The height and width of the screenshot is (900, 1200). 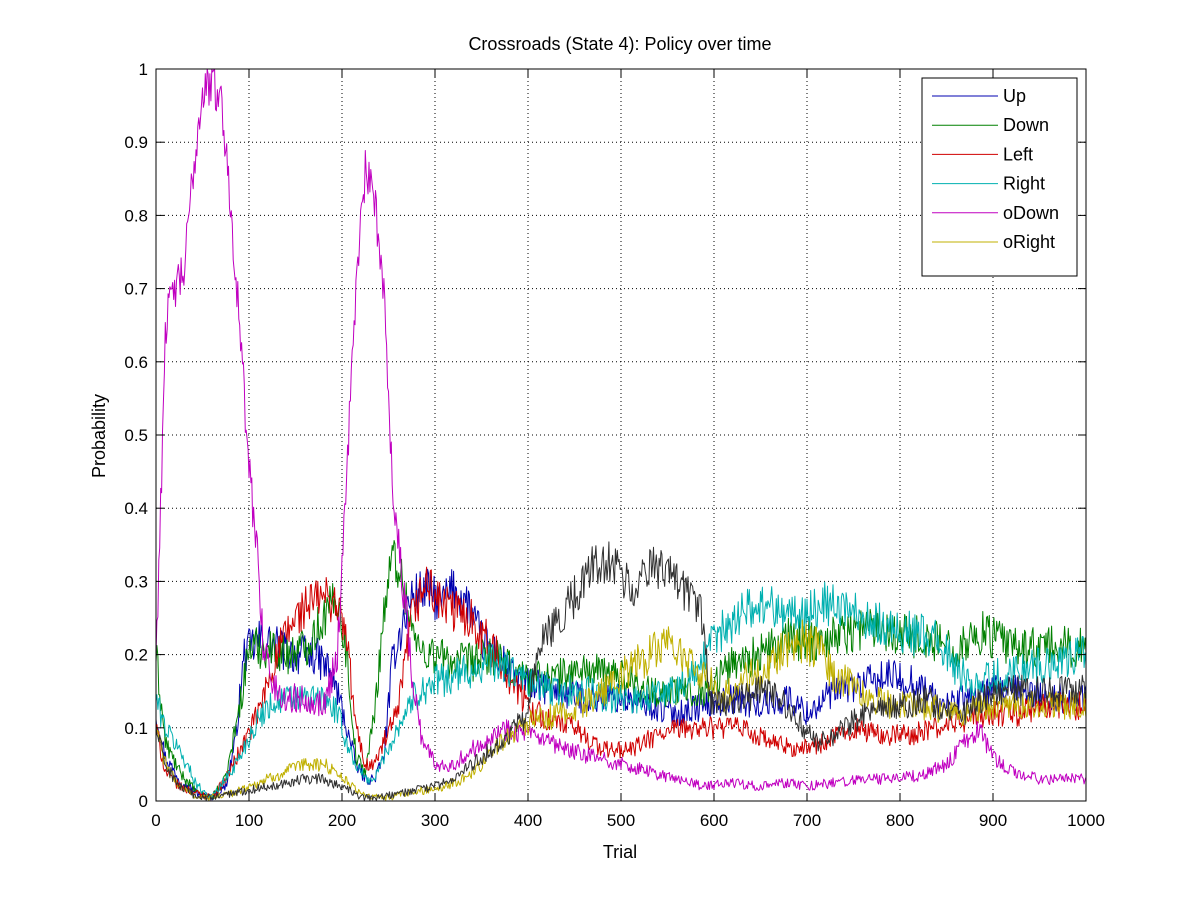 What do you see at coordinates (136, 655) in the screenshot?
I see `y-tick-label: 0.2` at bounding box center [136, 655].